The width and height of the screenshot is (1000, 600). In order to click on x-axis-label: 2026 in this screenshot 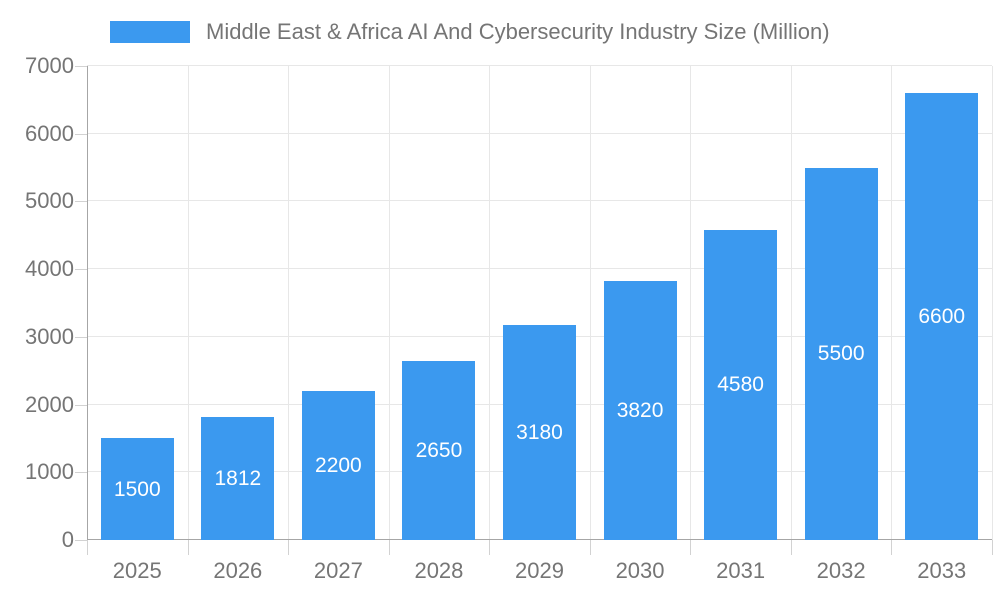, I will do `click(238, 570)`.